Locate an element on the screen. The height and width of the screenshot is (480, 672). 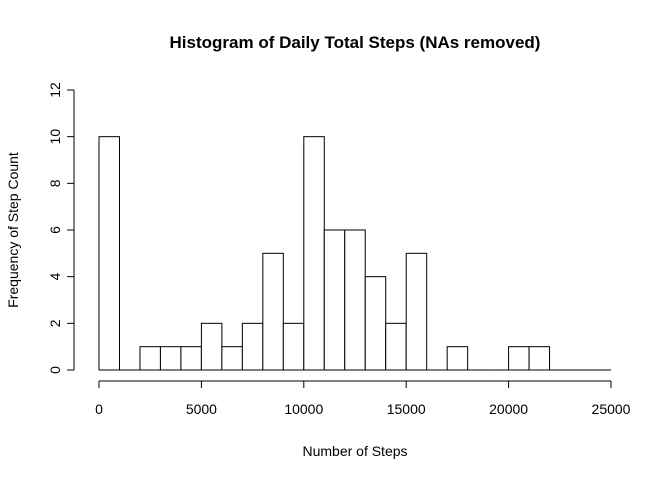
x-axis: 0 5000 10000 15000 20000 25000 is located at coordinates (363, 398).